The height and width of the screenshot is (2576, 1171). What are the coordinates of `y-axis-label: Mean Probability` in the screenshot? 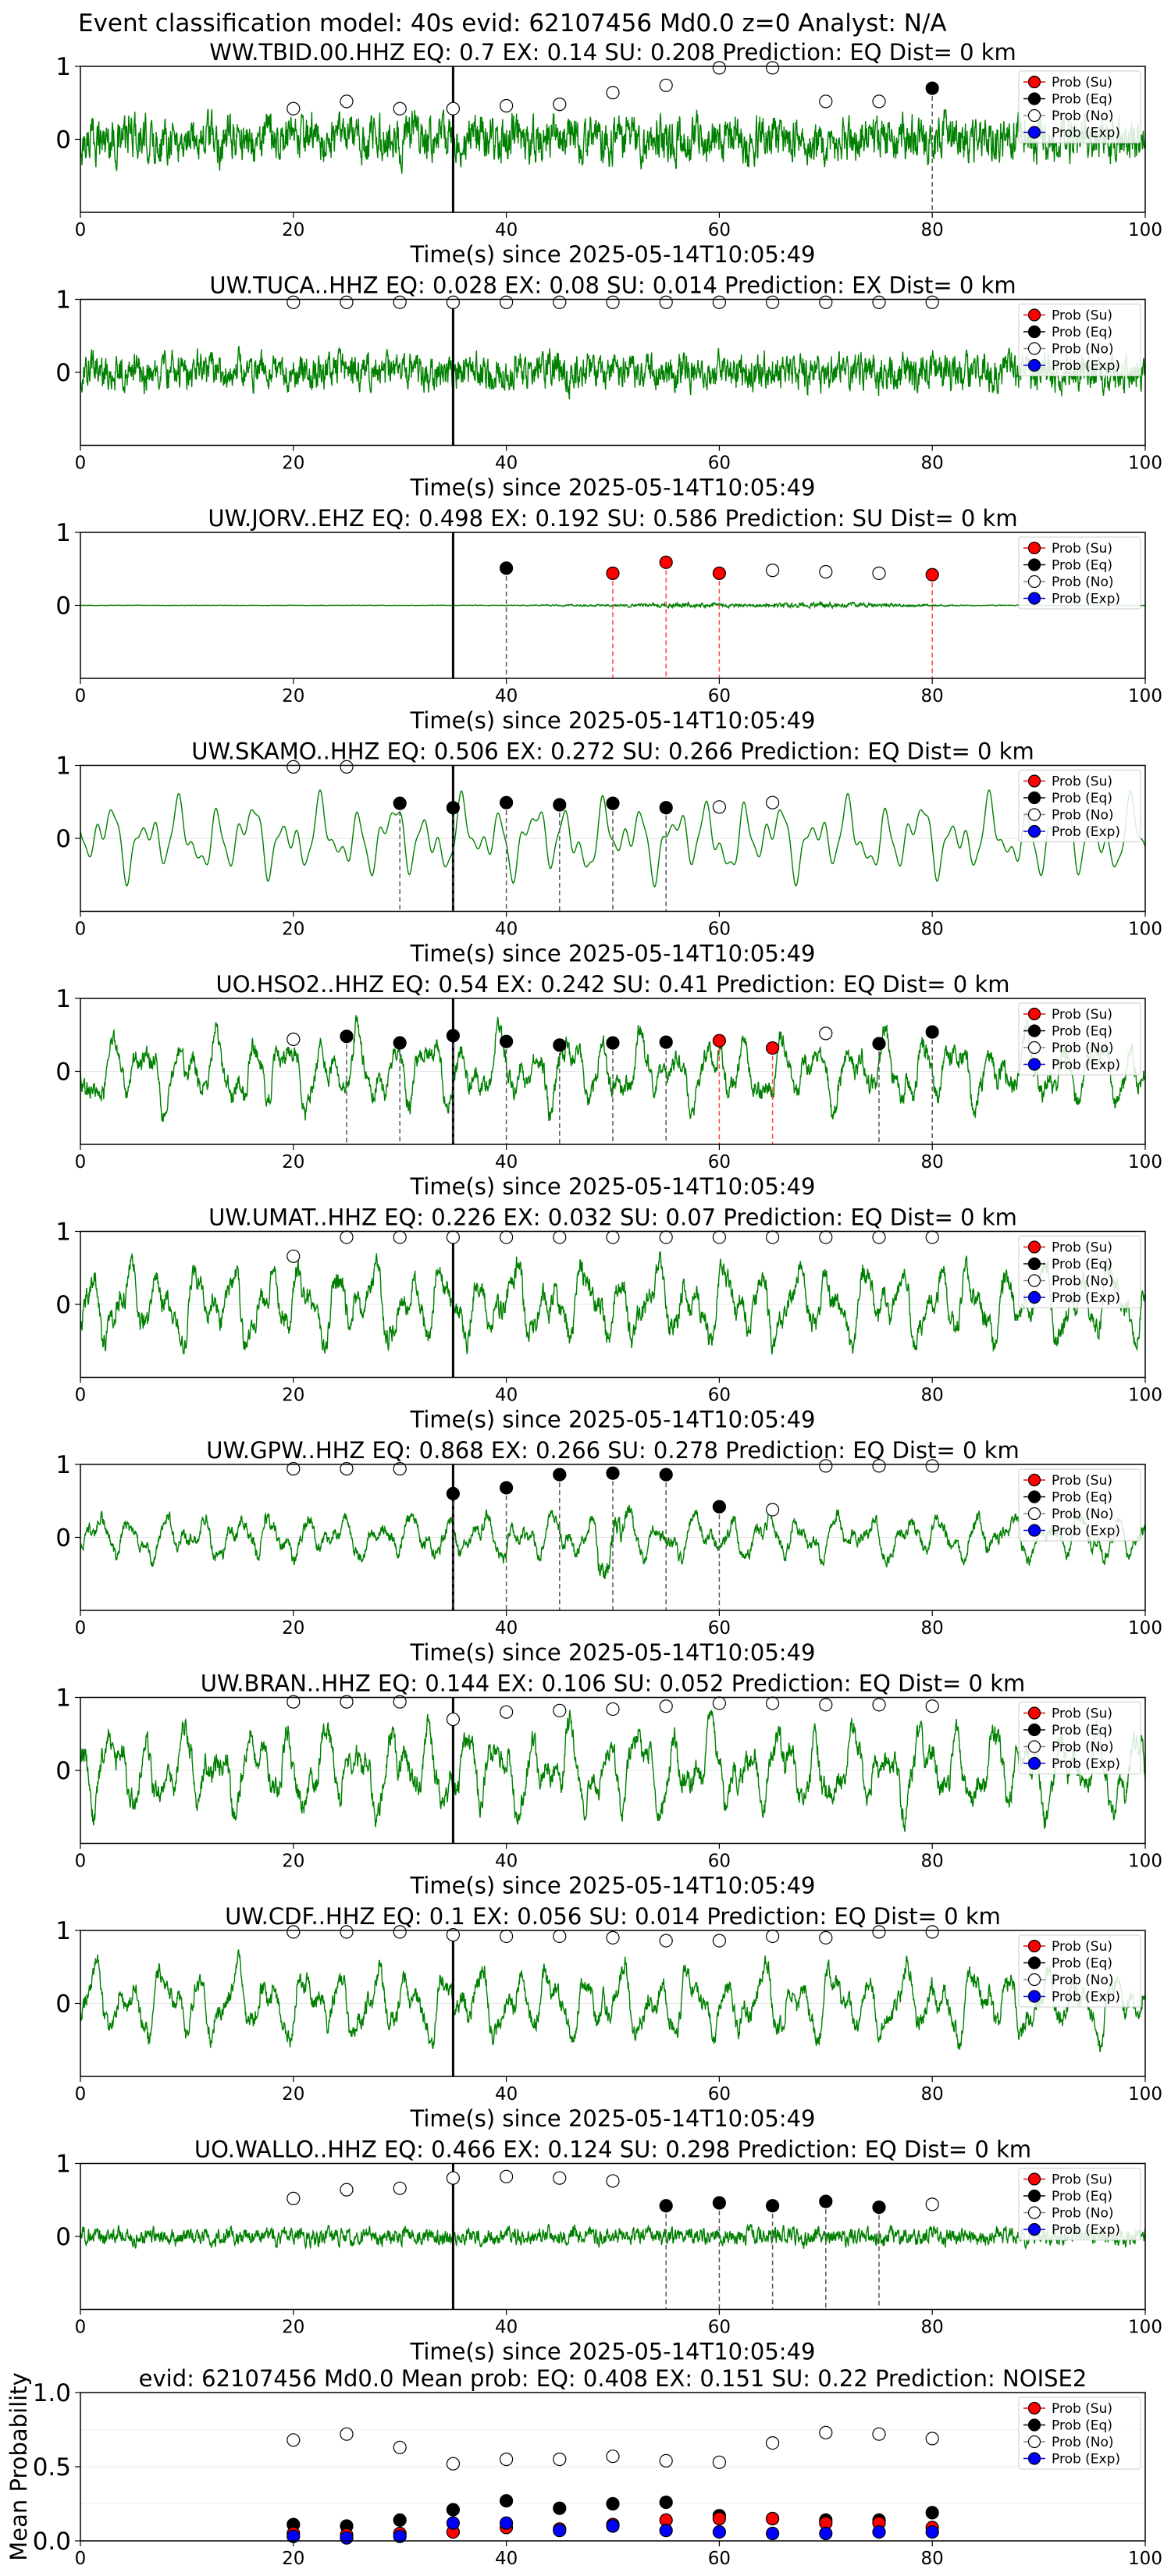 It's located at (18, 2466).